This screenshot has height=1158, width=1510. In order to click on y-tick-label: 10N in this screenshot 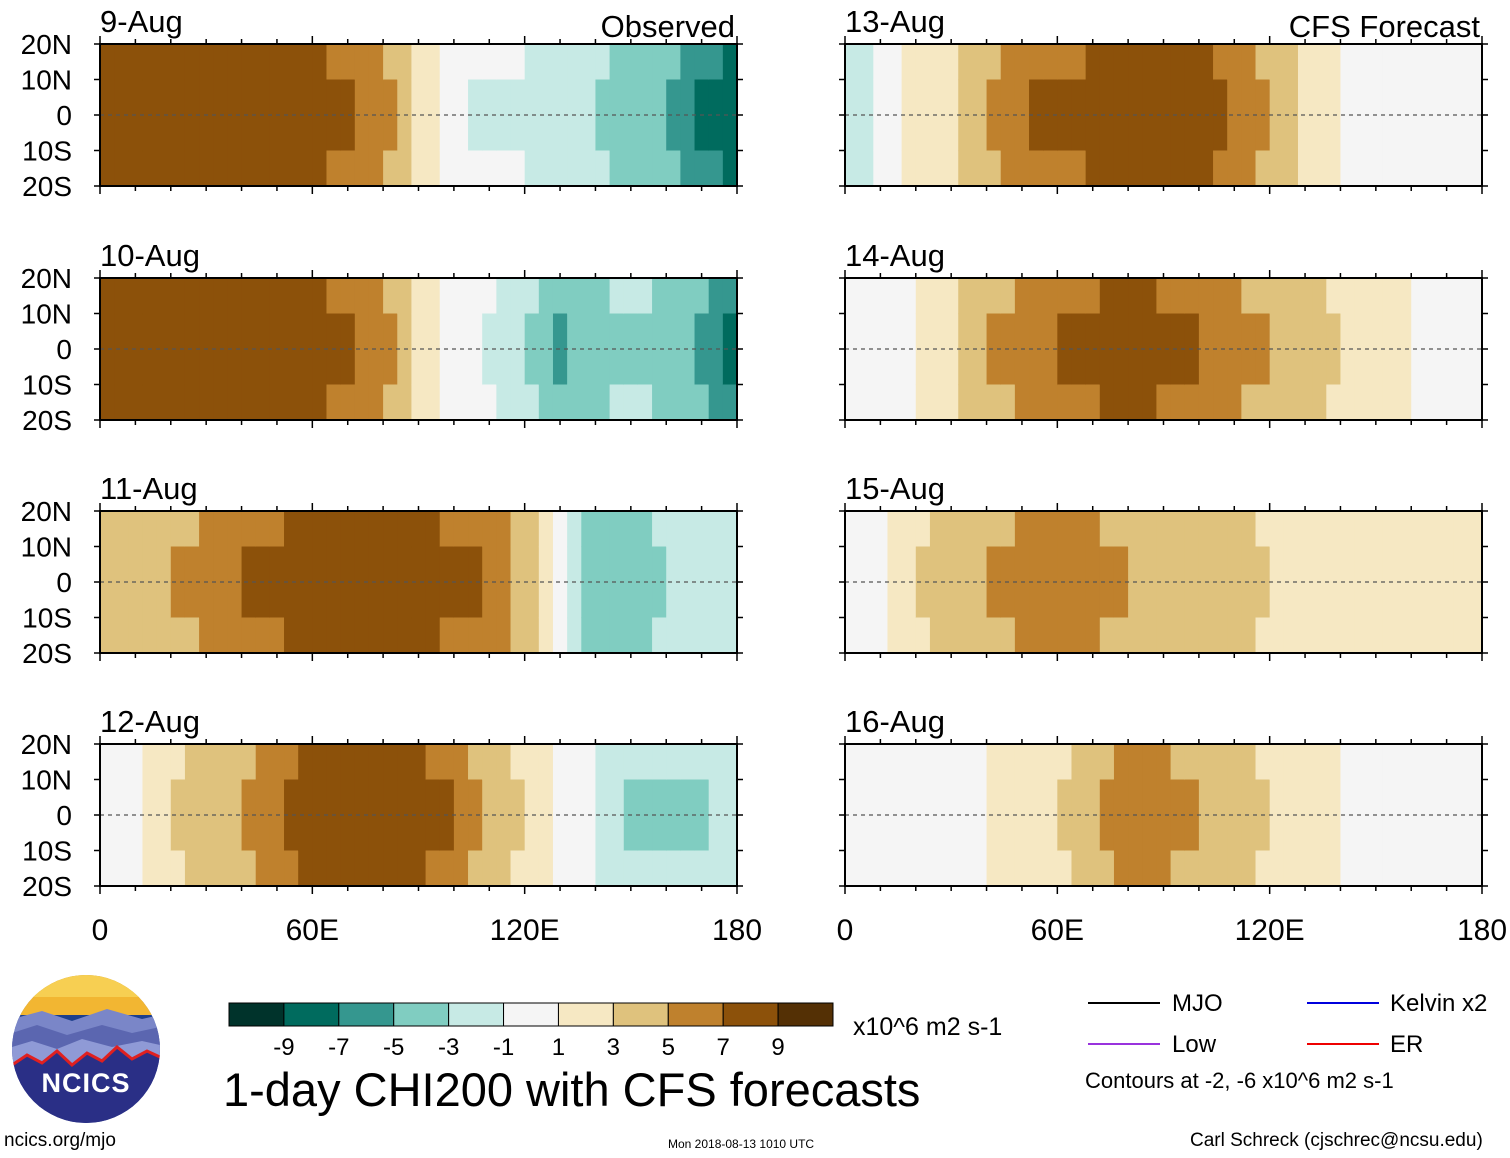, I will do `click(46, 80)`.